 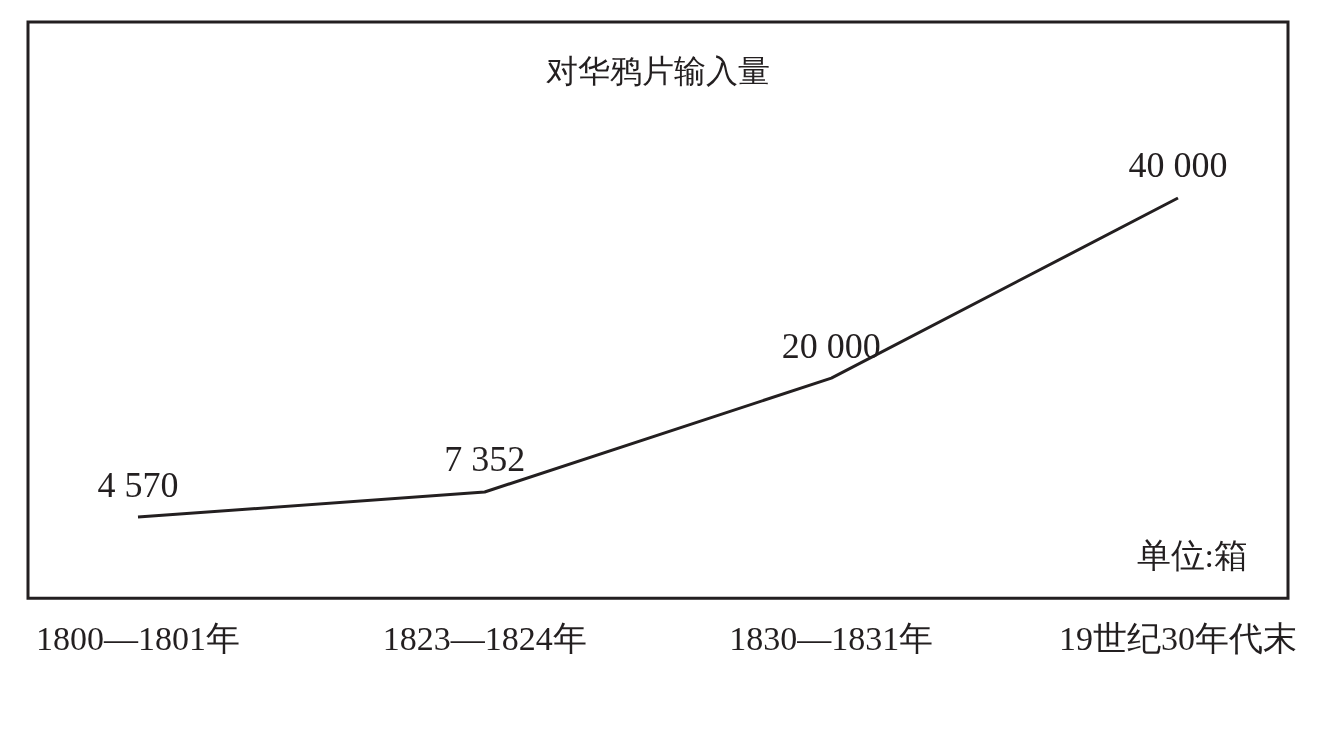 What do you see at coordinates (831, 345) in the screenshot?
I see `data-label: 20 000` at bounding box center [831, 345].